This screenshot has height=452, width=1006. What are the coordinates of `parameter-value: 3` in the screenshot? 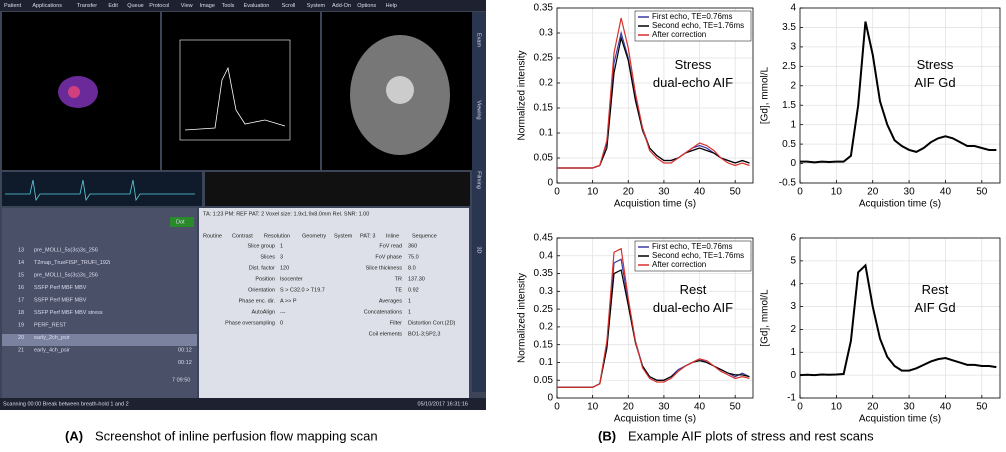 It's located at (281, 257).